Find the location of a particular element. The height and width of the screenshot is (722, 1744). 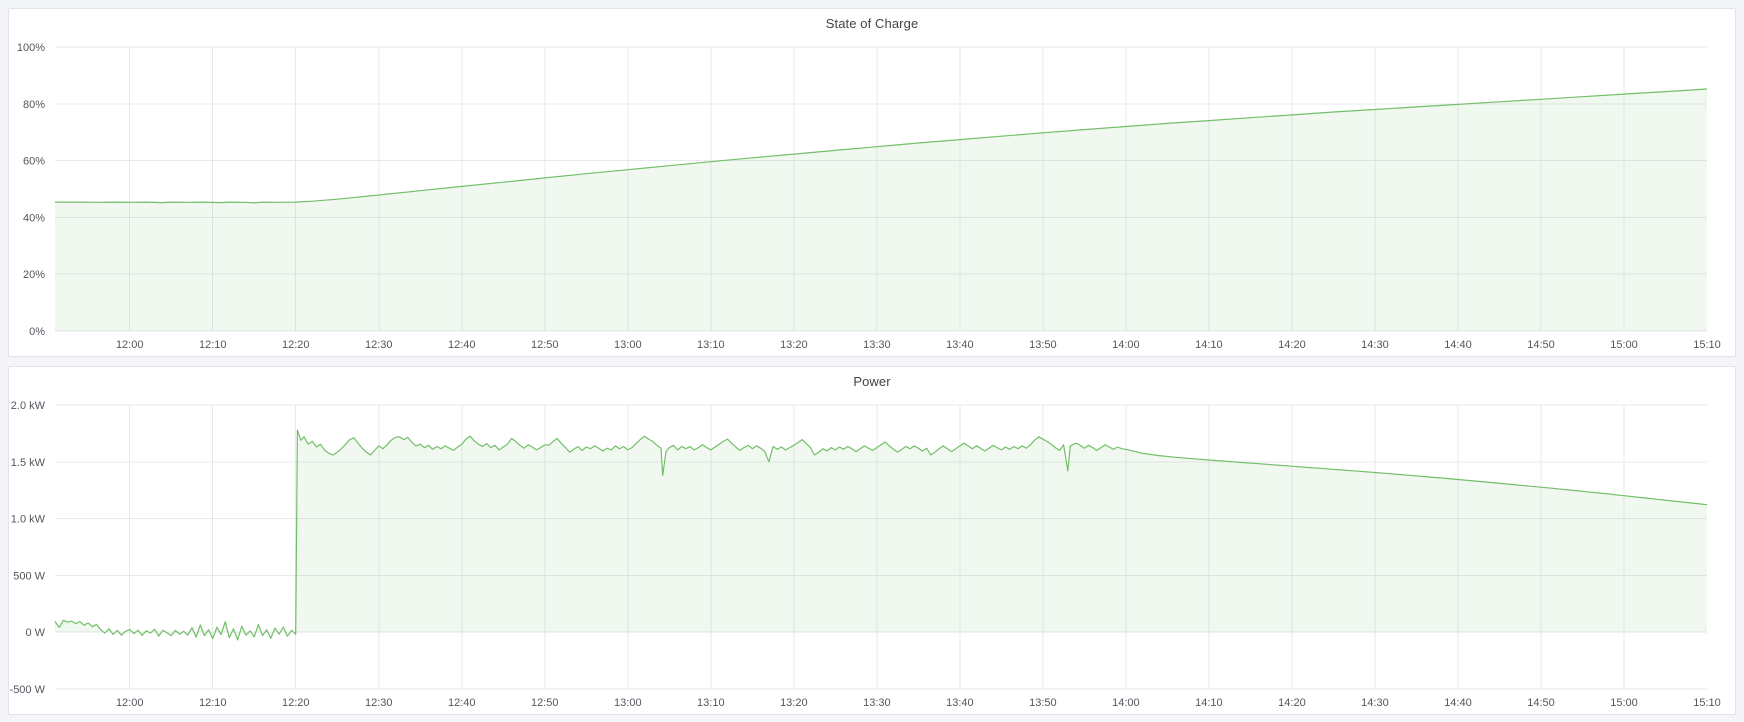

y-axis-tick: 1.5 kW is located at coordinates (28, 463).